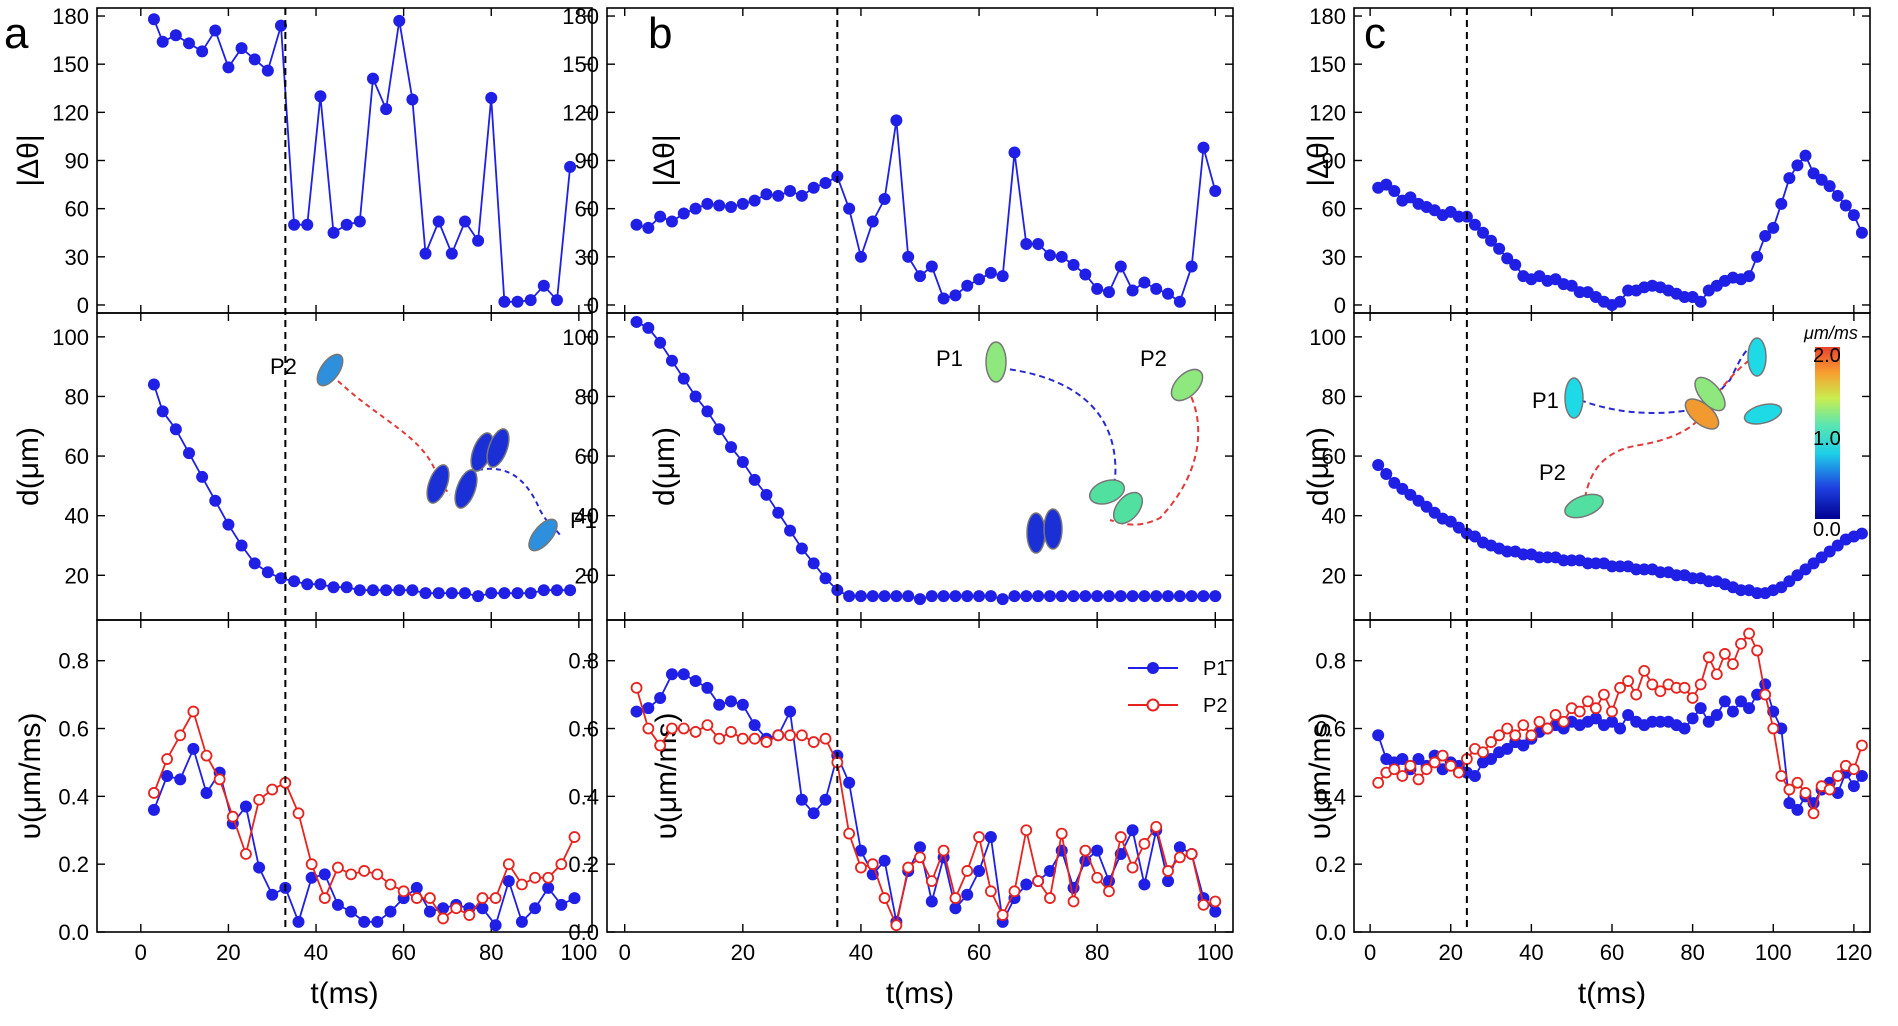  What do you see at coordinates (1692, 952) in the screenshot?
I see `x-tick-label: 80` at bounding box center [1692, 952].